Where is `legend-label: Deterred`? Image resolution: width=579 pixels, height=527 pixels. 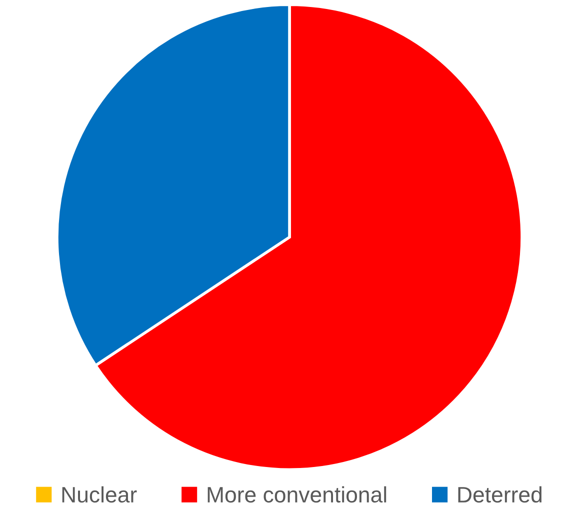 legend-label: Deterred is located at coordinates (500, 494).